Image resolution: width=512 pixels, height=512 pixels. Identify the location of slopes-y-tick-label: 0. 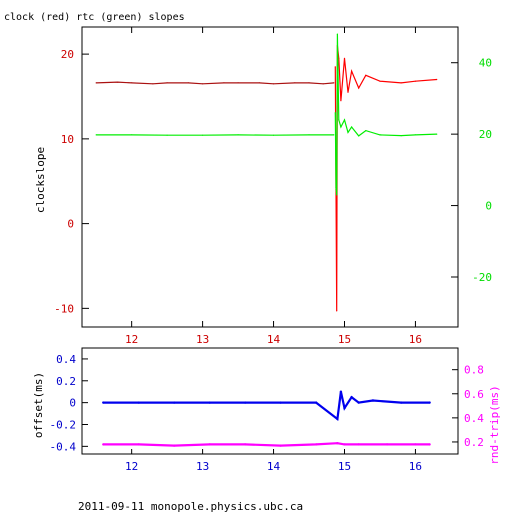
(70, 224).